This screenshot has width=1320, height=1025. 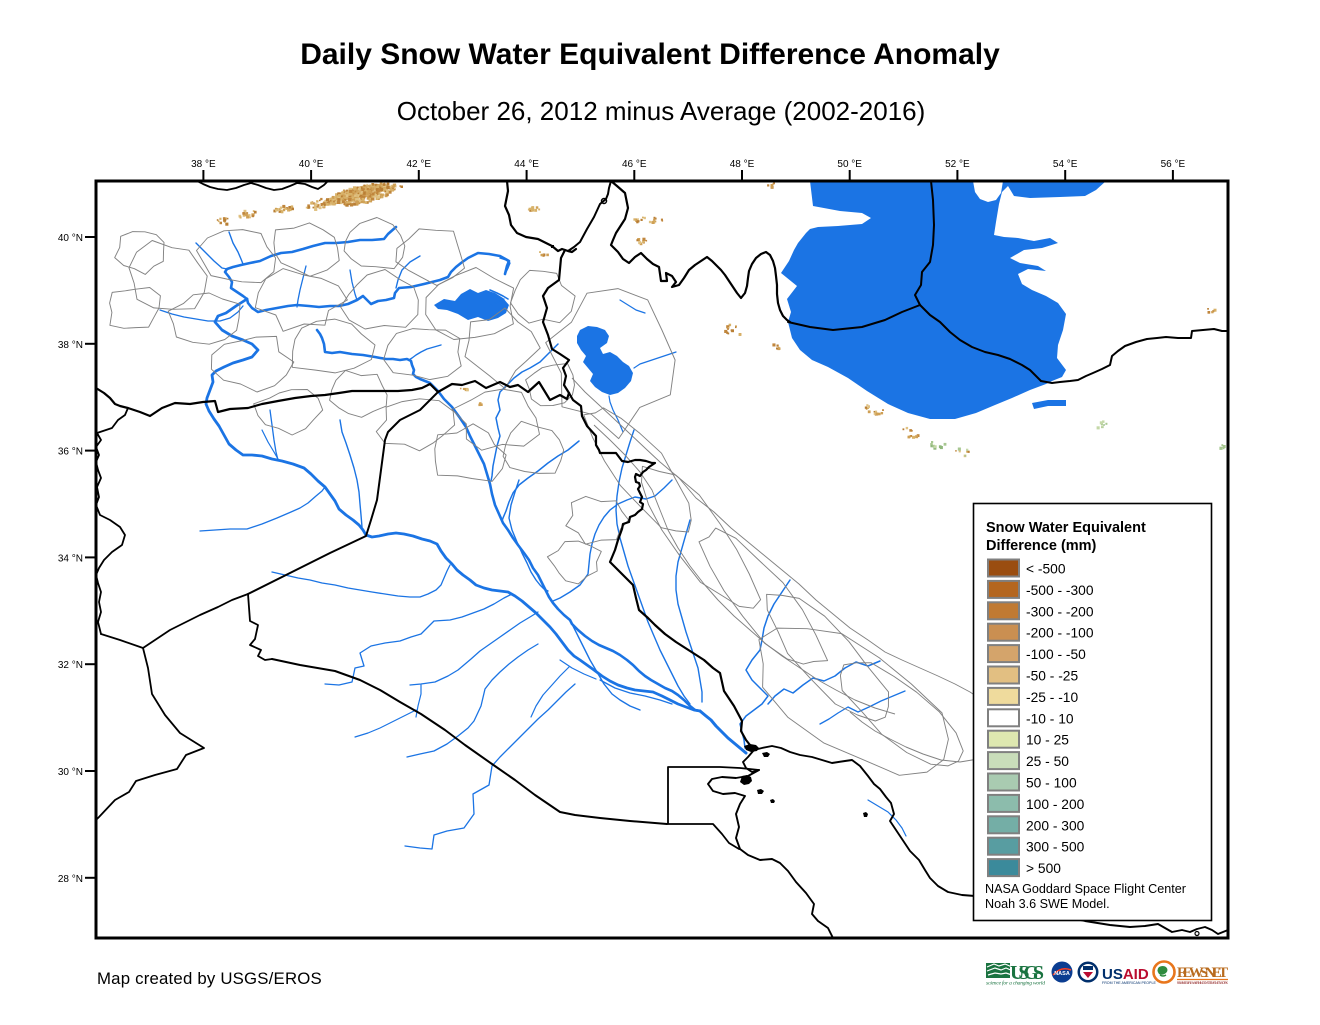 I want to click on svg-text: 100 - 200, so click(x=1055, y=804).